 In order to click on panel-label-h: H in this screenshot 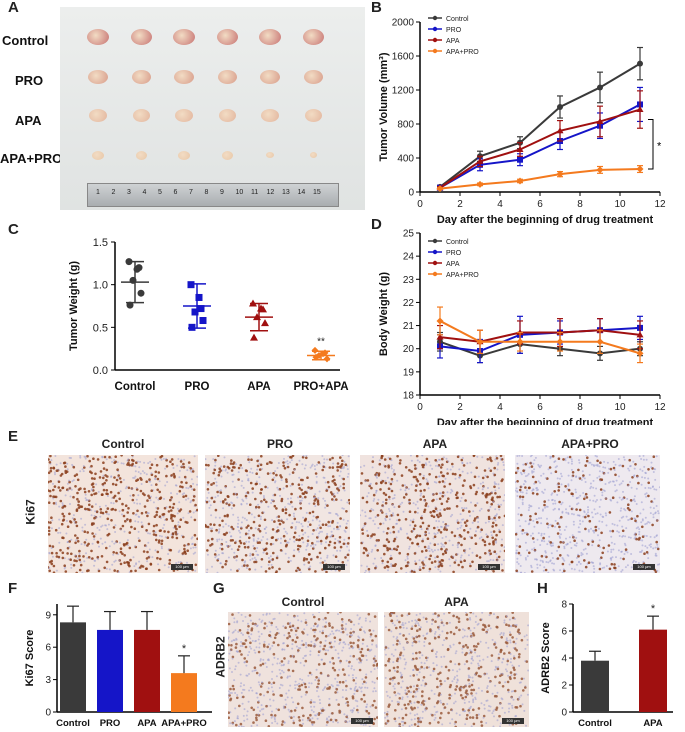, I will do `click(542, 588)`.